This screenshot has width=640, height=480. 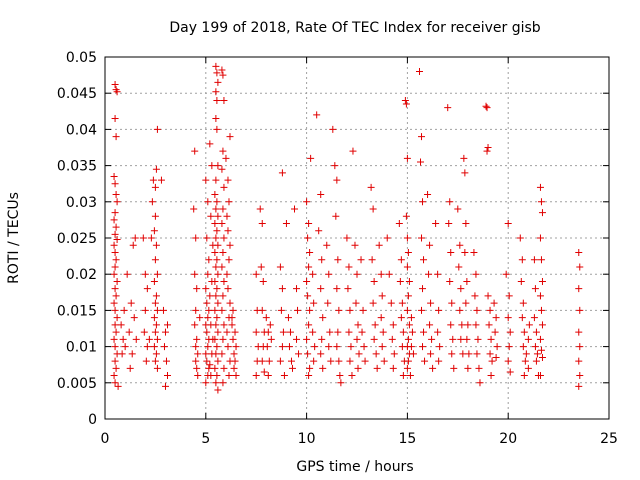 What do you see at coordinates (508, 439) in the screenshot?
I see `x-tick-label: 20` at bounding box center [508, 439].